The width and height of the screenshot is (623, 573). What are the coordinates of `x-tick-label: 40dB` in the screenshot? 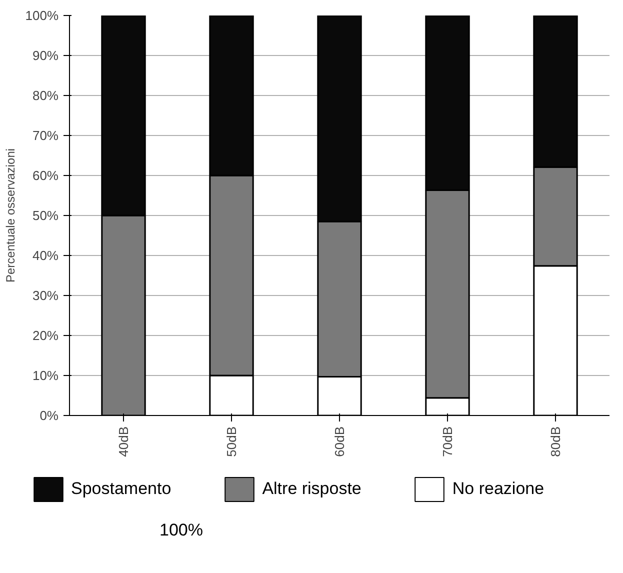 It's located at (123, 441).